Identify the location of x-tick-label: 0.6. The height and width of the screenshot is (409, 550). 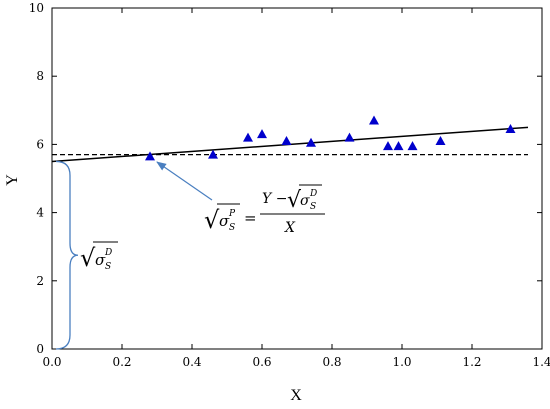
(261, 362).